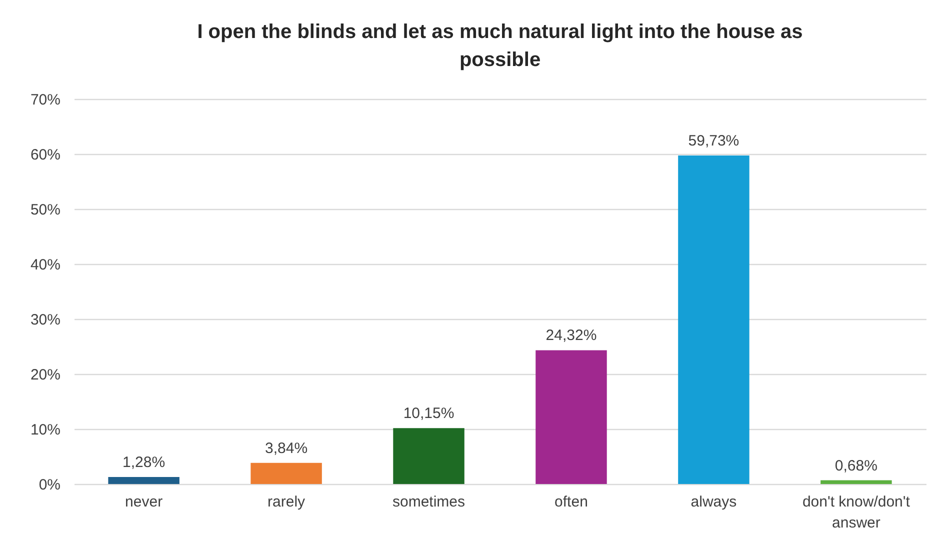  I want to click on data-label: 10,15%, so click(428, 413).